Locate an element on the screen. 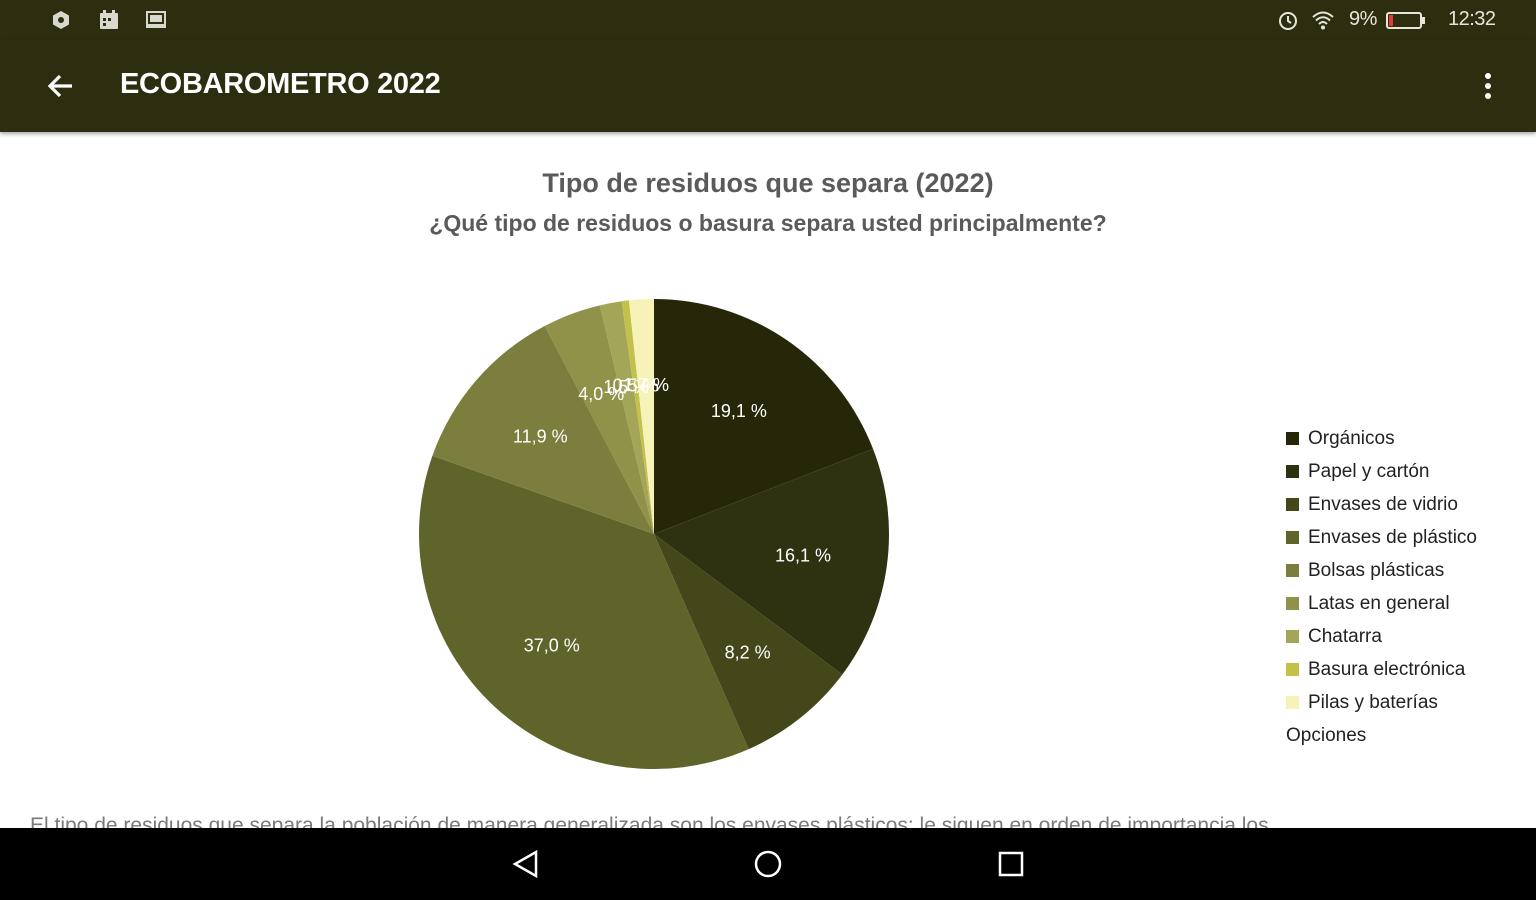 The image size is (1536, 900). legend-item: Basura electrónica is located at coordinates (1375, 675).